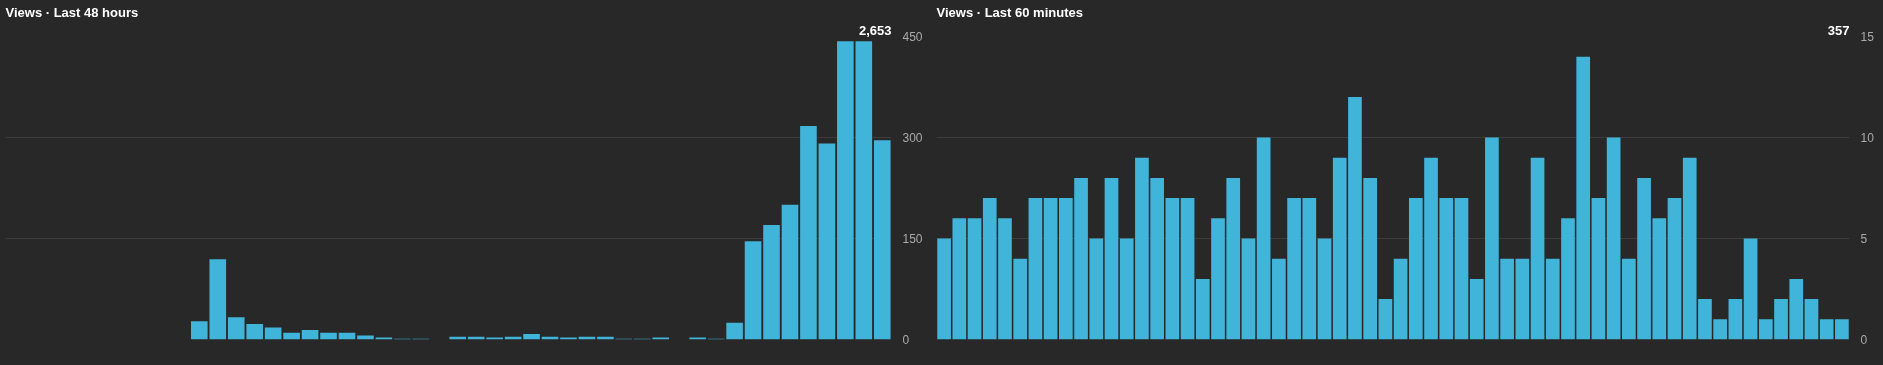 Image resolution: width=1883 pixels, height=365 pixels. What do you see at coordinates (1009, 12) in the screenshot?
I see `chart-title: Views · Last 60 minutes` at bounding box center [1009, 12].